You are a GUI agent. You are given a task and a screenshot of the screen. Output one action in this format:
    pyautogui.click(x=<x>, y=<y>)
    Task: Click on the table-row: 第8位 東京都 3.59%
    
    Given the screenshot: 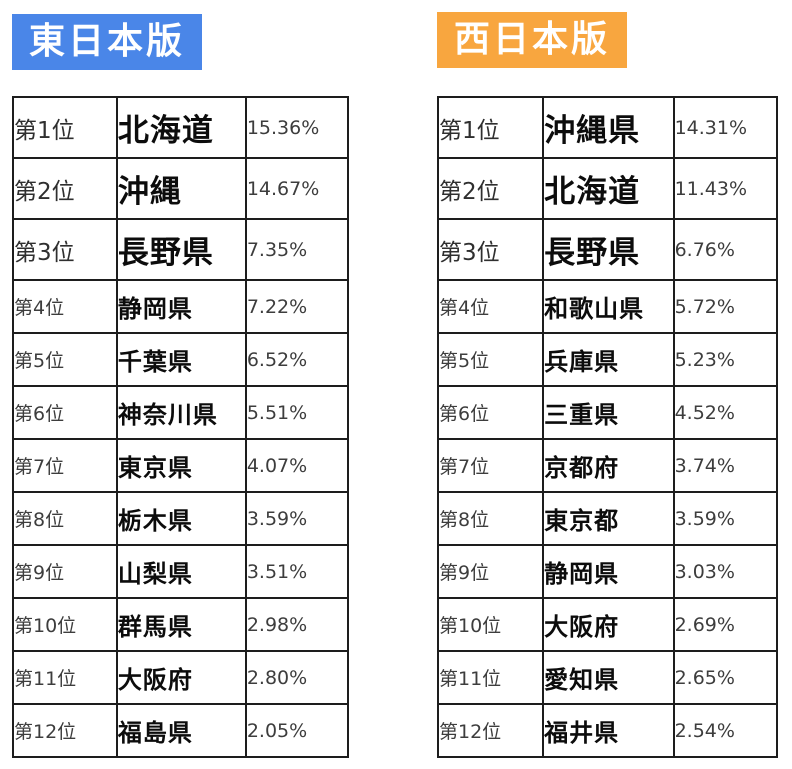 What is the action you would take?
    pyautogui.click(x=607, y=518)
    